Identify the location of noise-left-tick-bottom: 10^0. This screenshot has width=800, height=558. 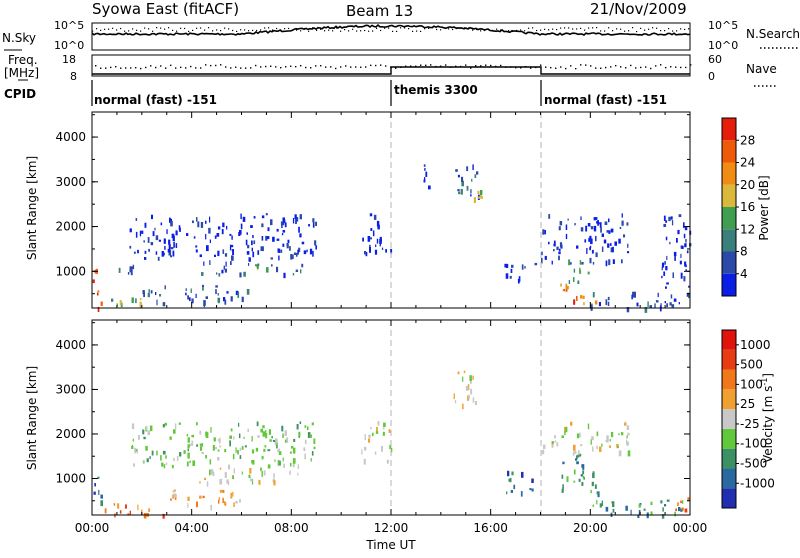
(69, 45).